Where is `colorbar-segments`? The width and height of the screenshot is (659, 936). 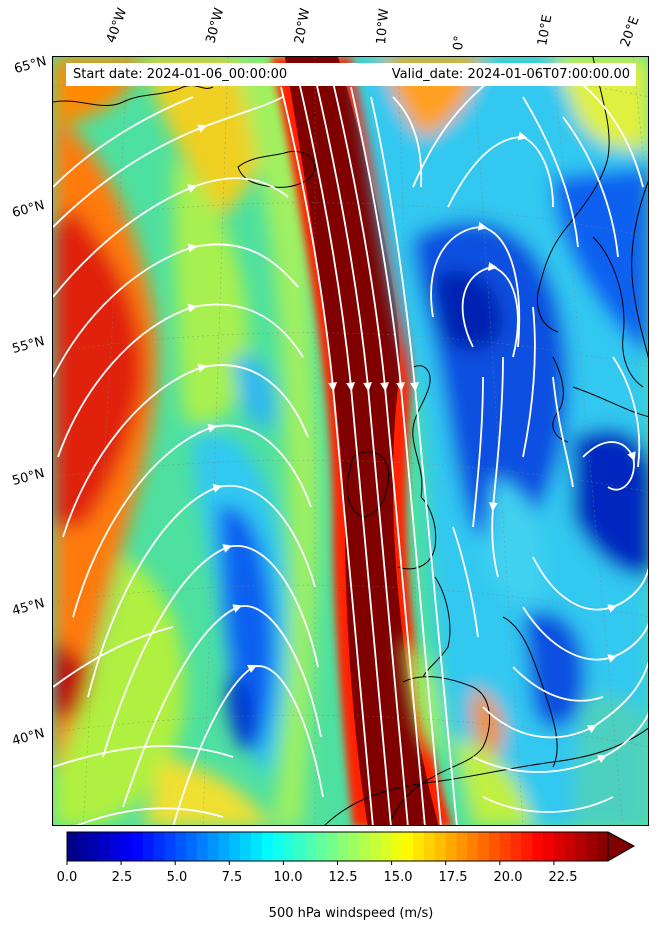
colorbar-segments is located at coordinates (338, 846).